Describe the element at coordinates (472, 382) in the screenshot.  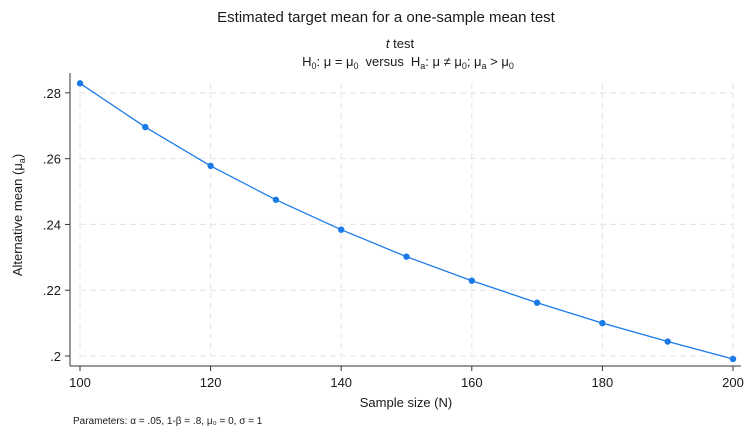
I see `x-tick-label: 160` at that location.